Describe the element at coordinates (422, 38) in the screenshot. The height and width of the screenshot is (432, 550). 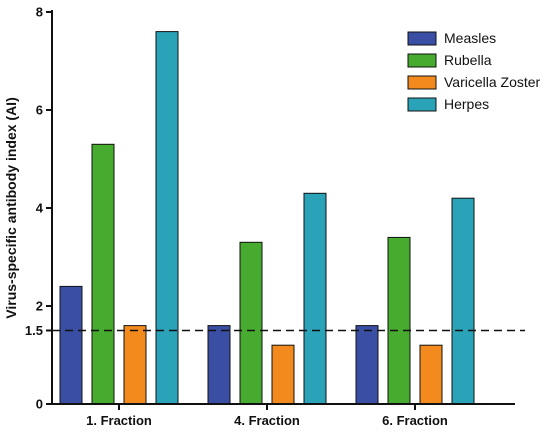
I see `legend-swatch-measles` at that location.